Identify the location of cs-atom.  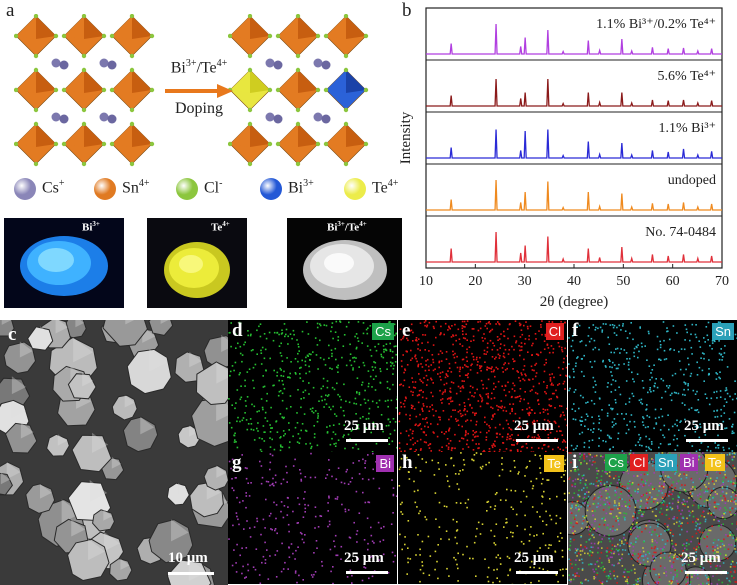
(112, 65).